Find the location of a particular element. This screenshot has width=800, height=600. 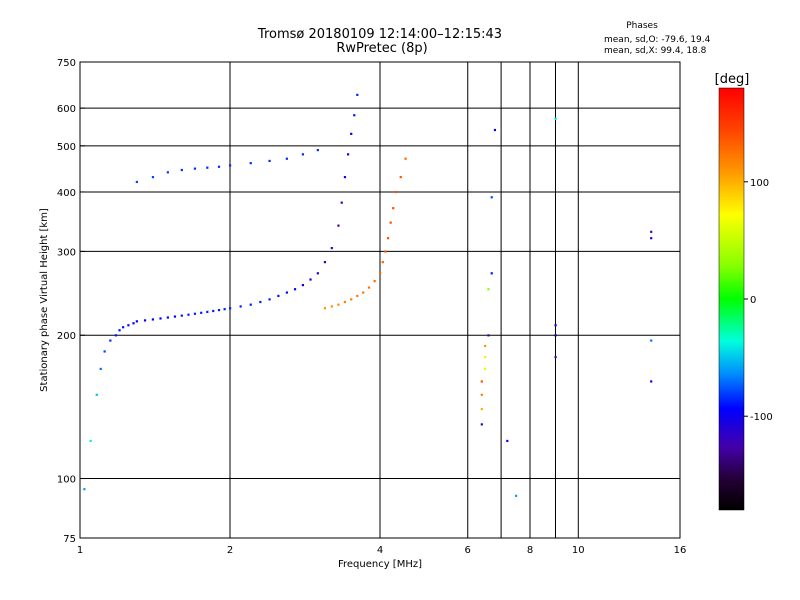

y-axis-label: Stationary phase Virtual Height [km] is located at coordinates (44, 300).